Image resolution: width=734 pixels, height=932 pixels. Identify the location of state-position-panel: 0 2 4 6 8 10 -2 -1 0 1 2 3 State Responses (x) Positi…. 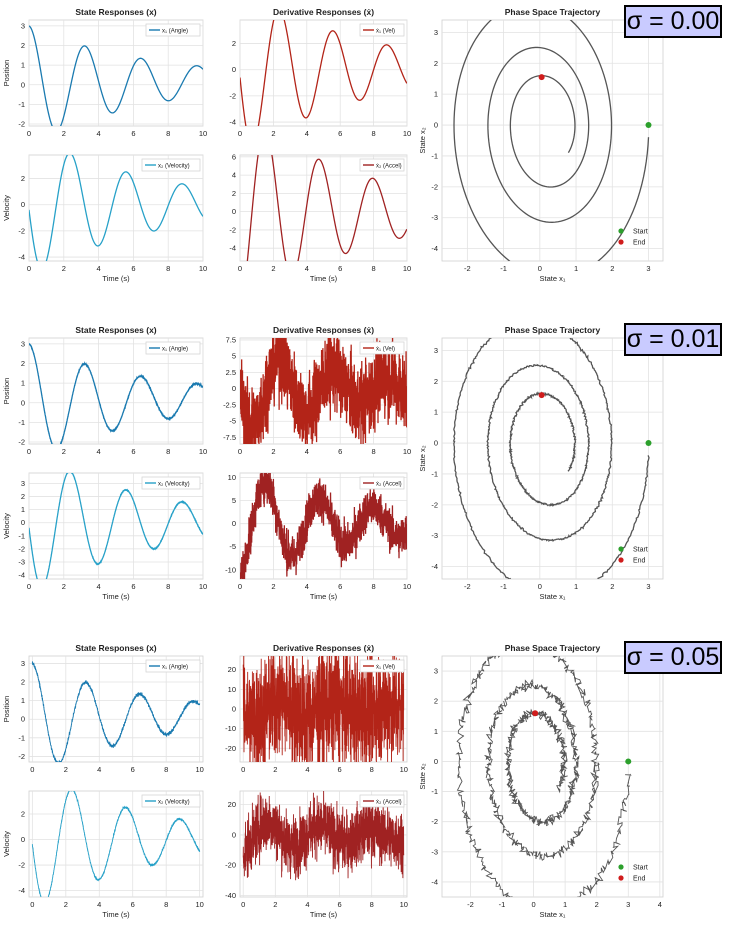
(103, 708).